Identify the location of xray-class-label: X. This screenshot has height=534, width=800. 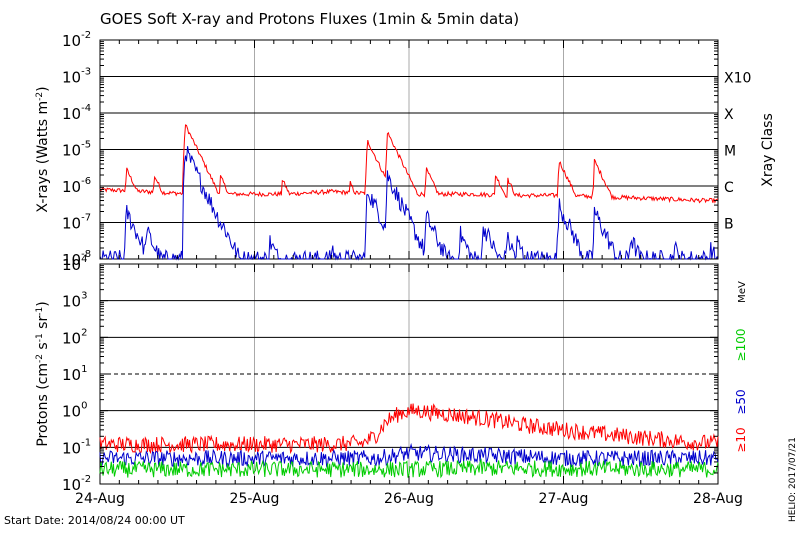
(729, 115).